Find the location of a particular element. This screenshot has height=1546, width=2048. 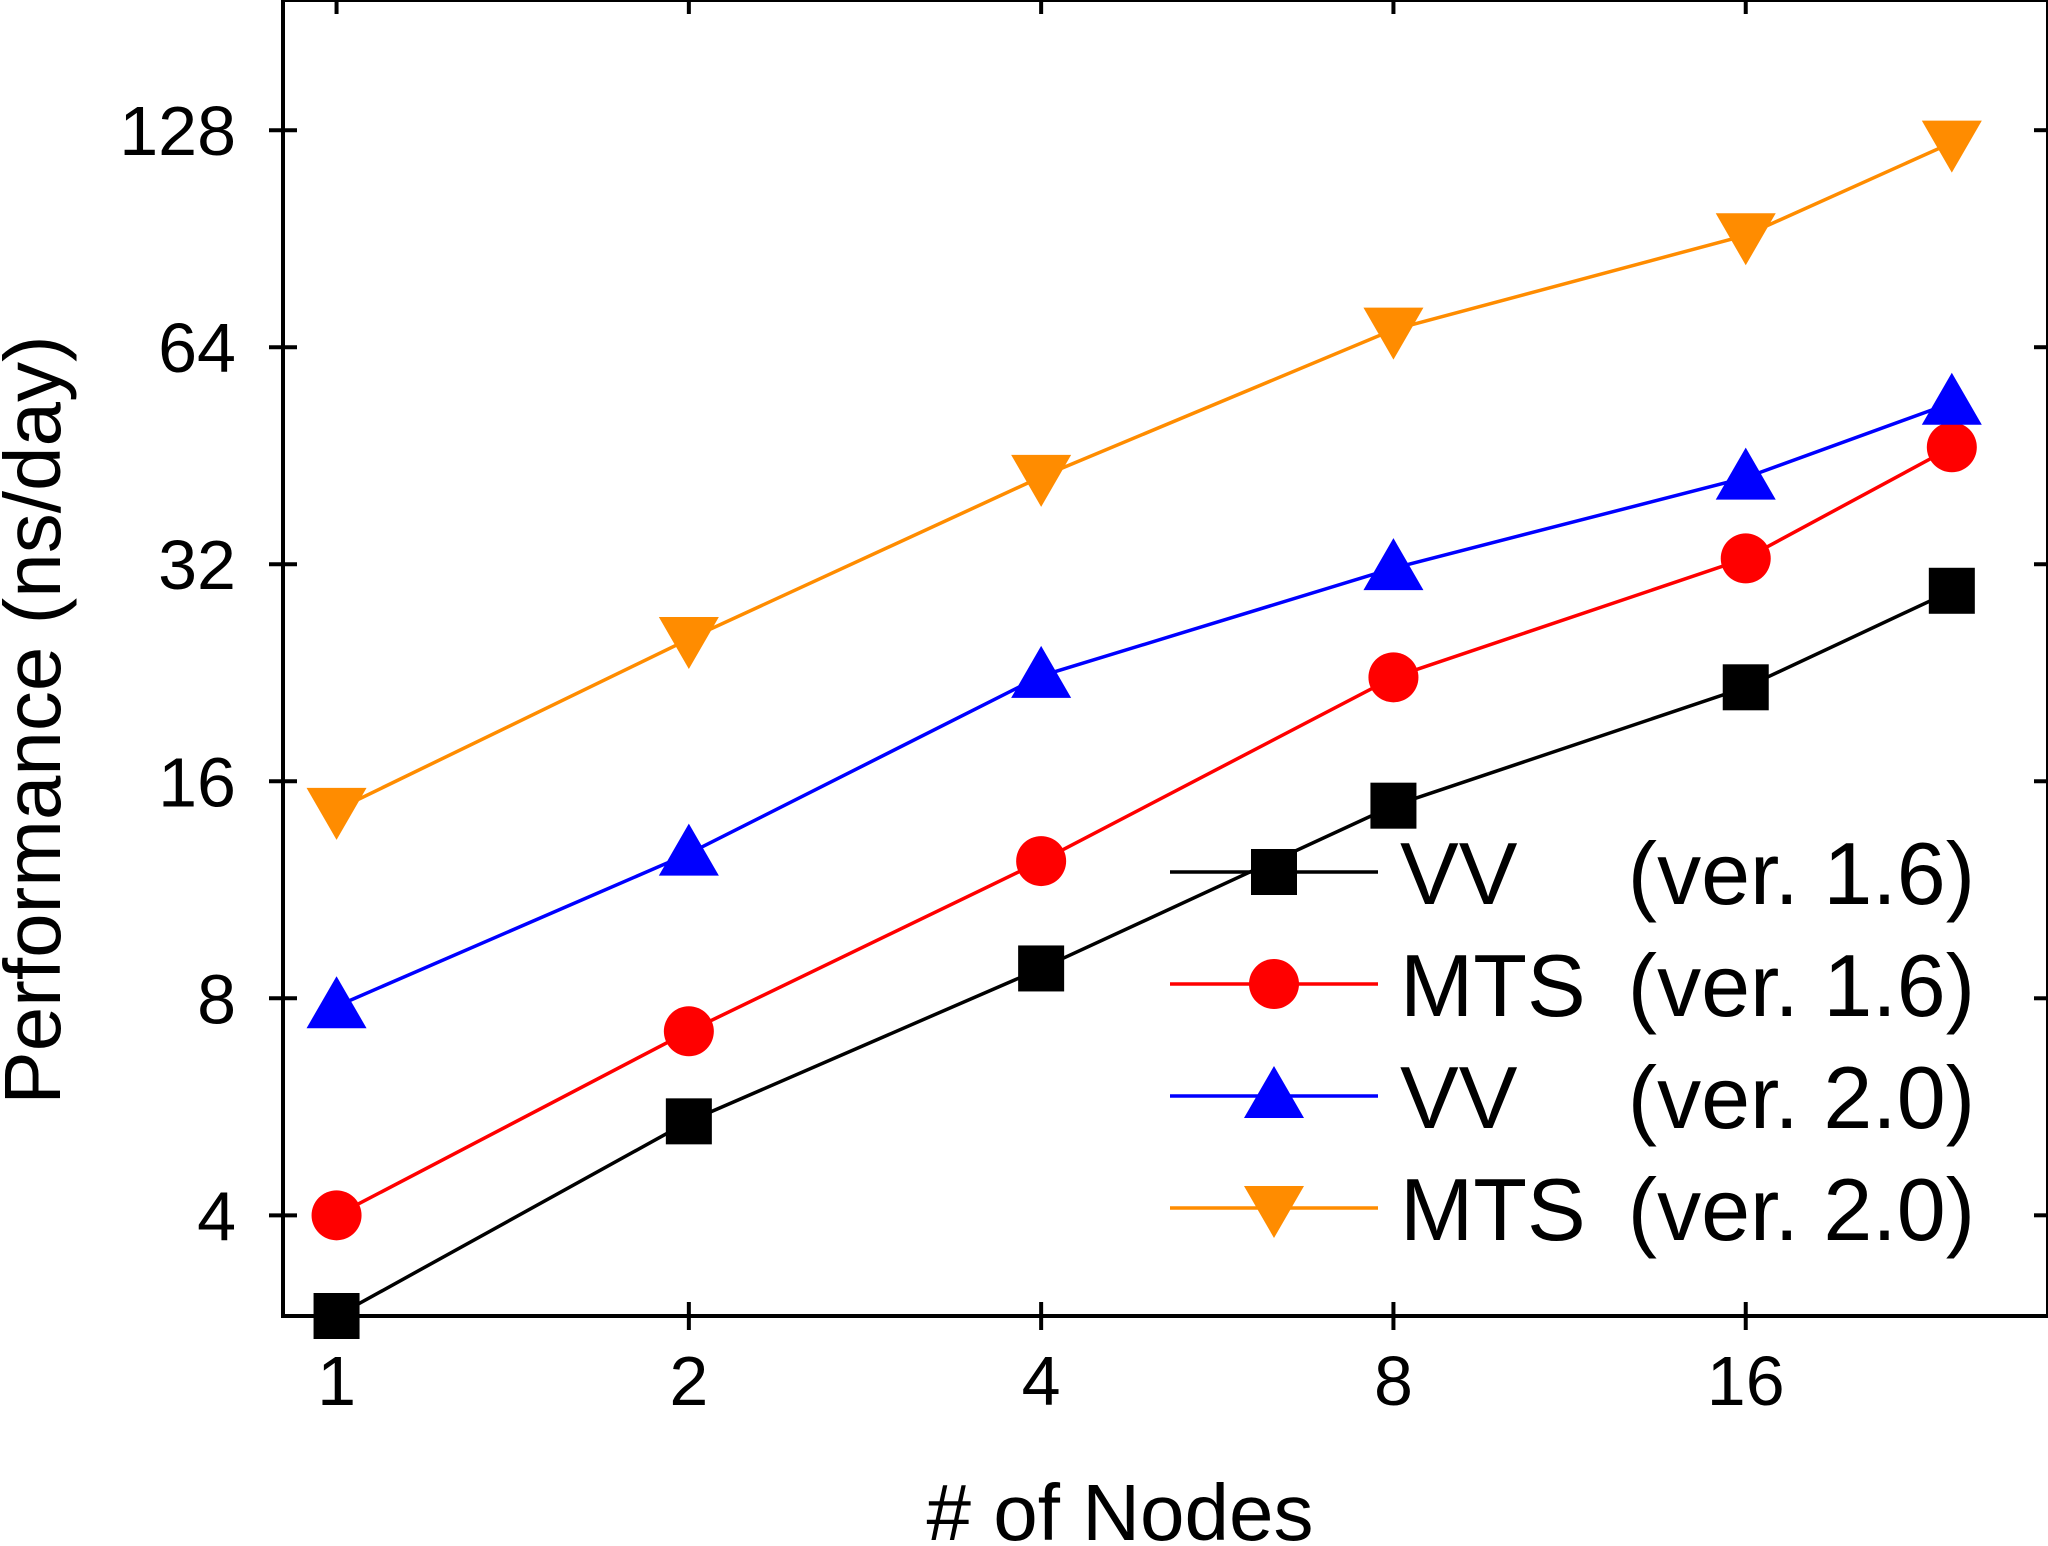

legend-entry: MTS (ver. 2.0) is located at coordinates (1572, 1209).